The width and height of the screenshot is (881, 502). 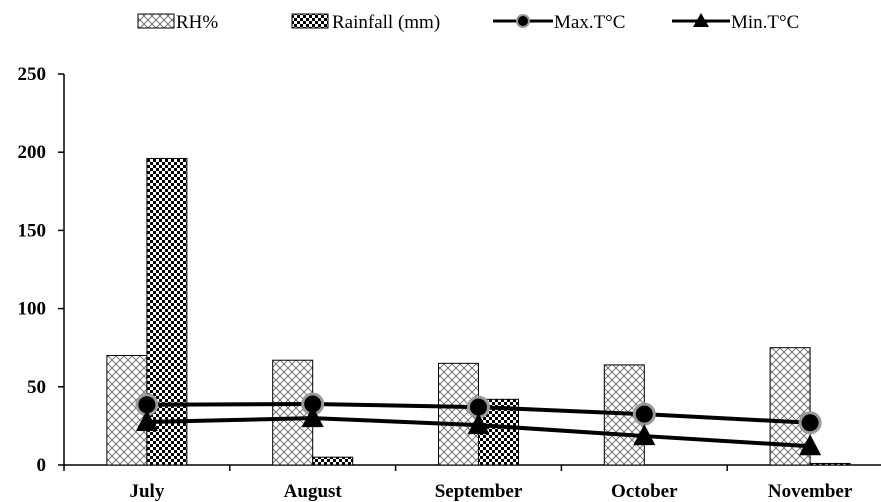 I want to click on legend-label-min-temp: Min.T°C, so click(x=765, y=22).